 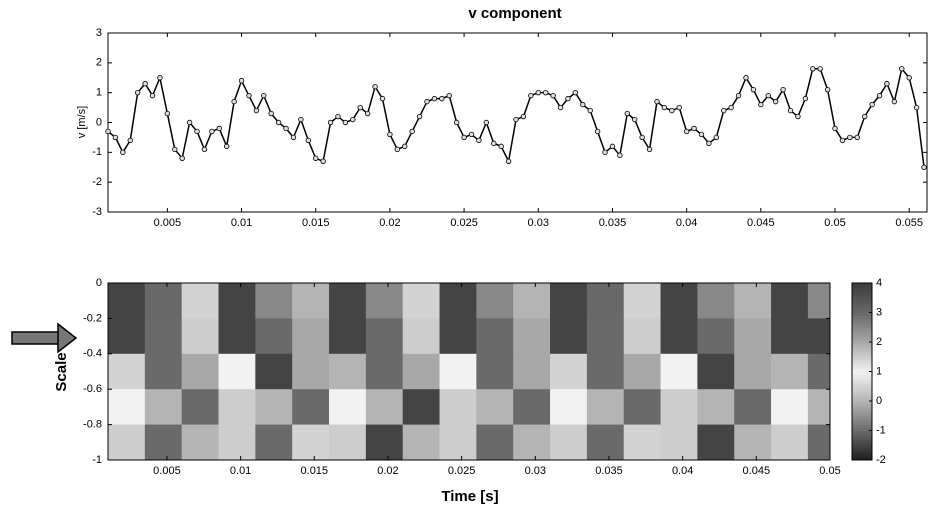 I want to click on y-axis-label: v [m/s], so click(x=82, y=122).